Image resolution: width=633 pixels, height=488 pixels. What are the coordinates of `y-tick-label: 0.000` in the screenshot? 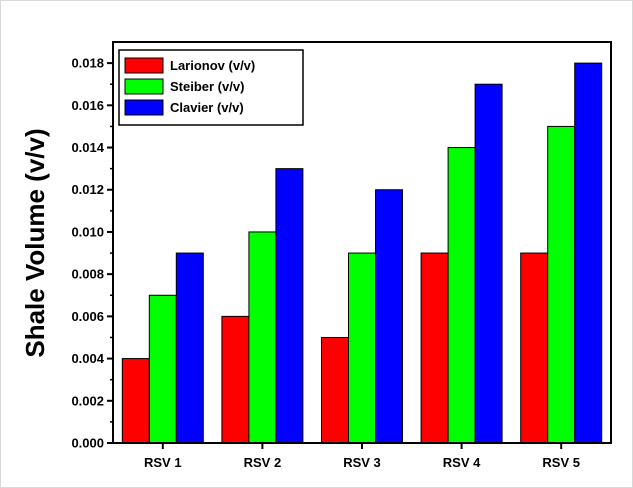 It's located at (87, 443).